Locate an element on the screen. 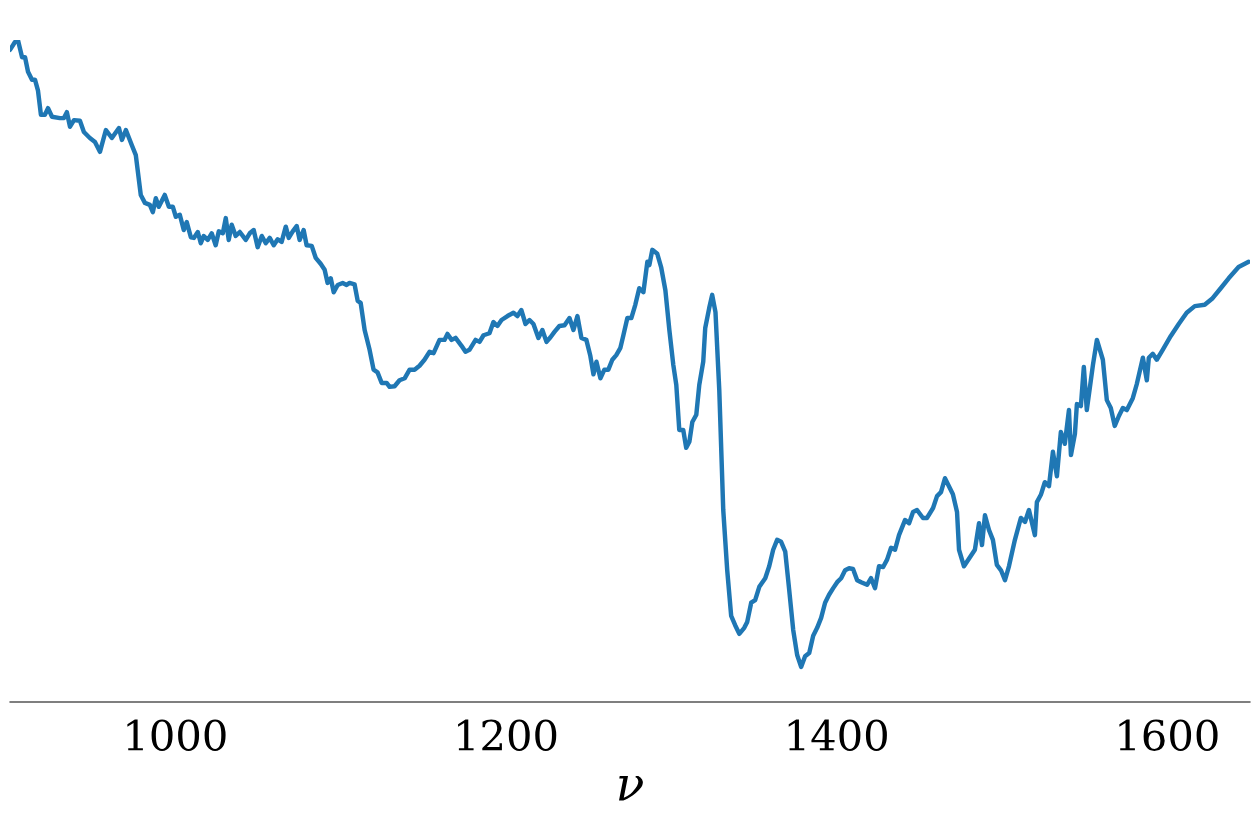  x-tick-label: 1200 is located at coordinates (507, 735).